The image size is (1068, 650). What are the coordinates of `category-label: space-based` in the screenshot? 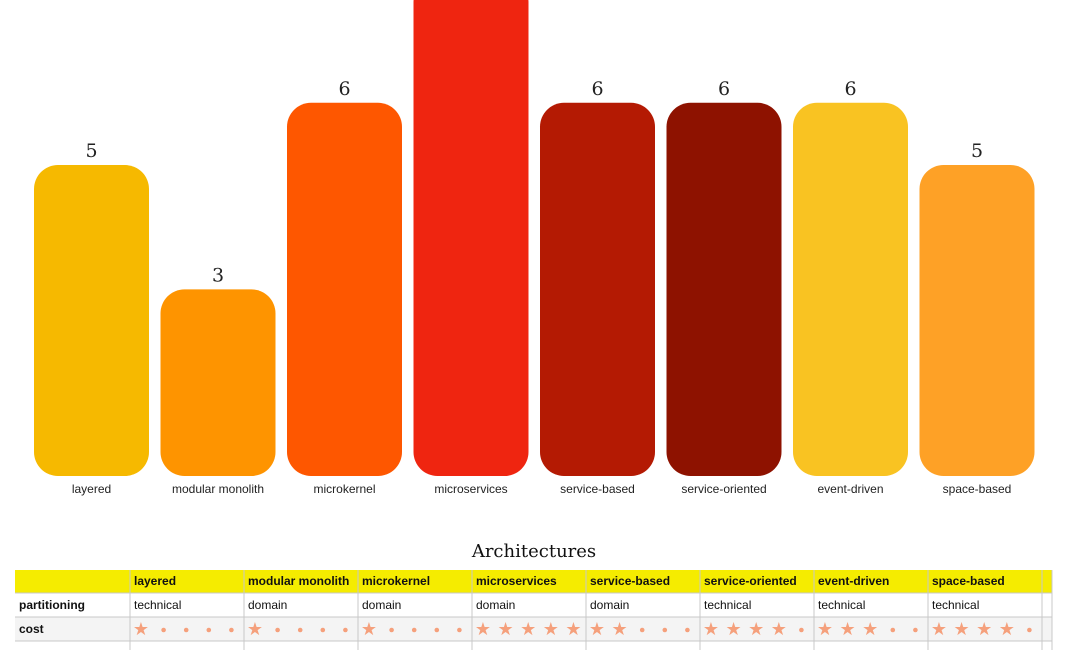 It's located at (977, 489).